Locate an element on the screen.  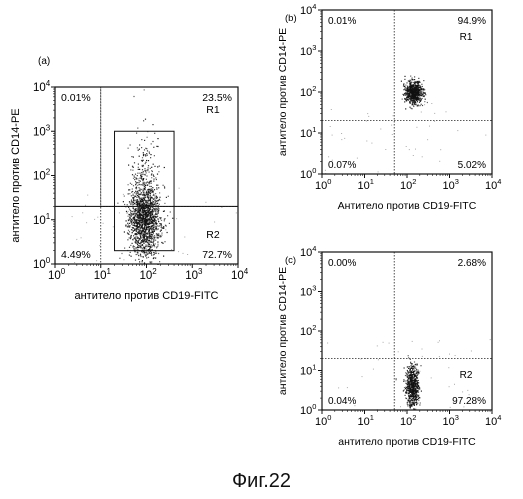
y-tick-label: 10⁴ is located at coordinates (42, 86).